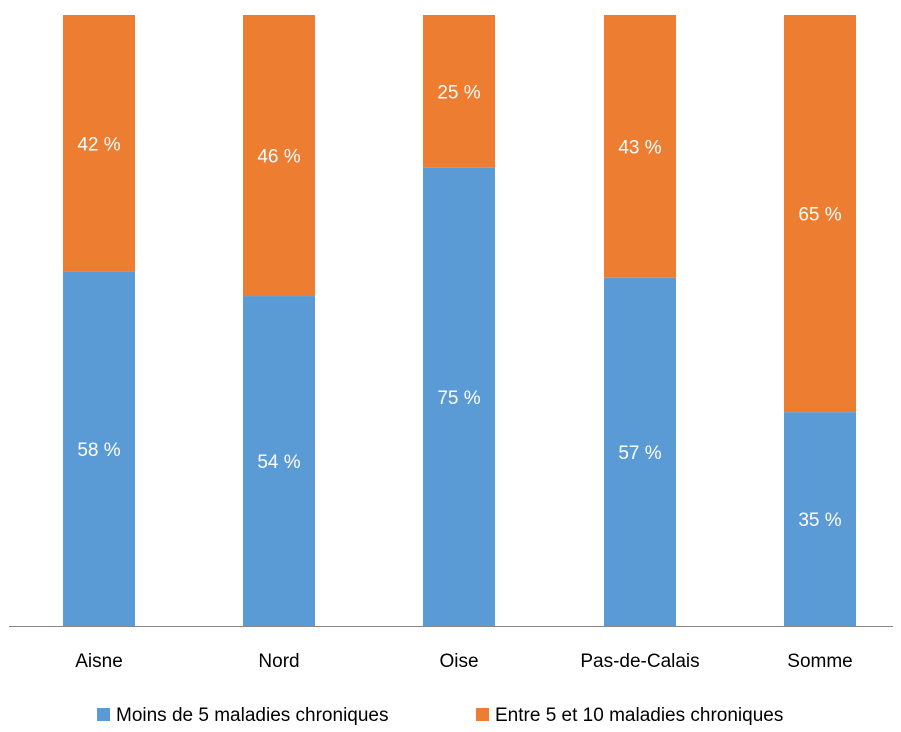 This screenshot has width=901, height=732. I want to click on data-label: 75 %, so click(458, 398).